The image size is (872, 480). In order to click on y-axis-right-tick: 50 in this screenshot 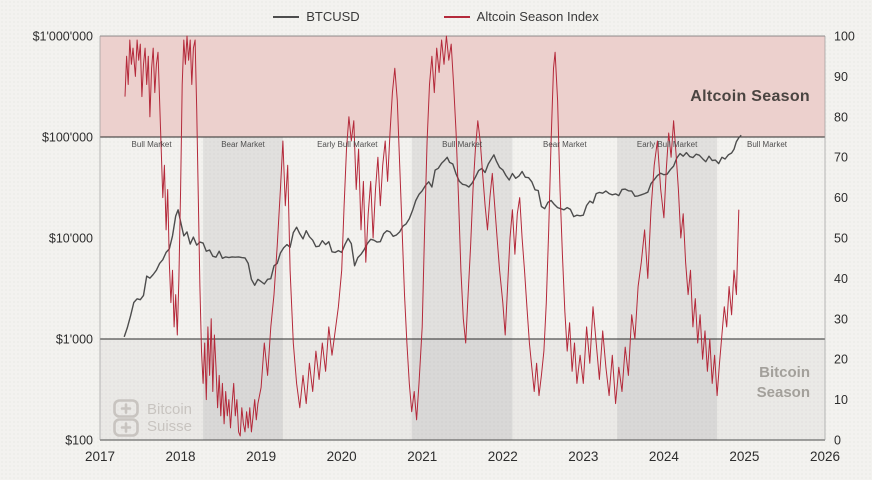, I will do `click(841, 239)`.